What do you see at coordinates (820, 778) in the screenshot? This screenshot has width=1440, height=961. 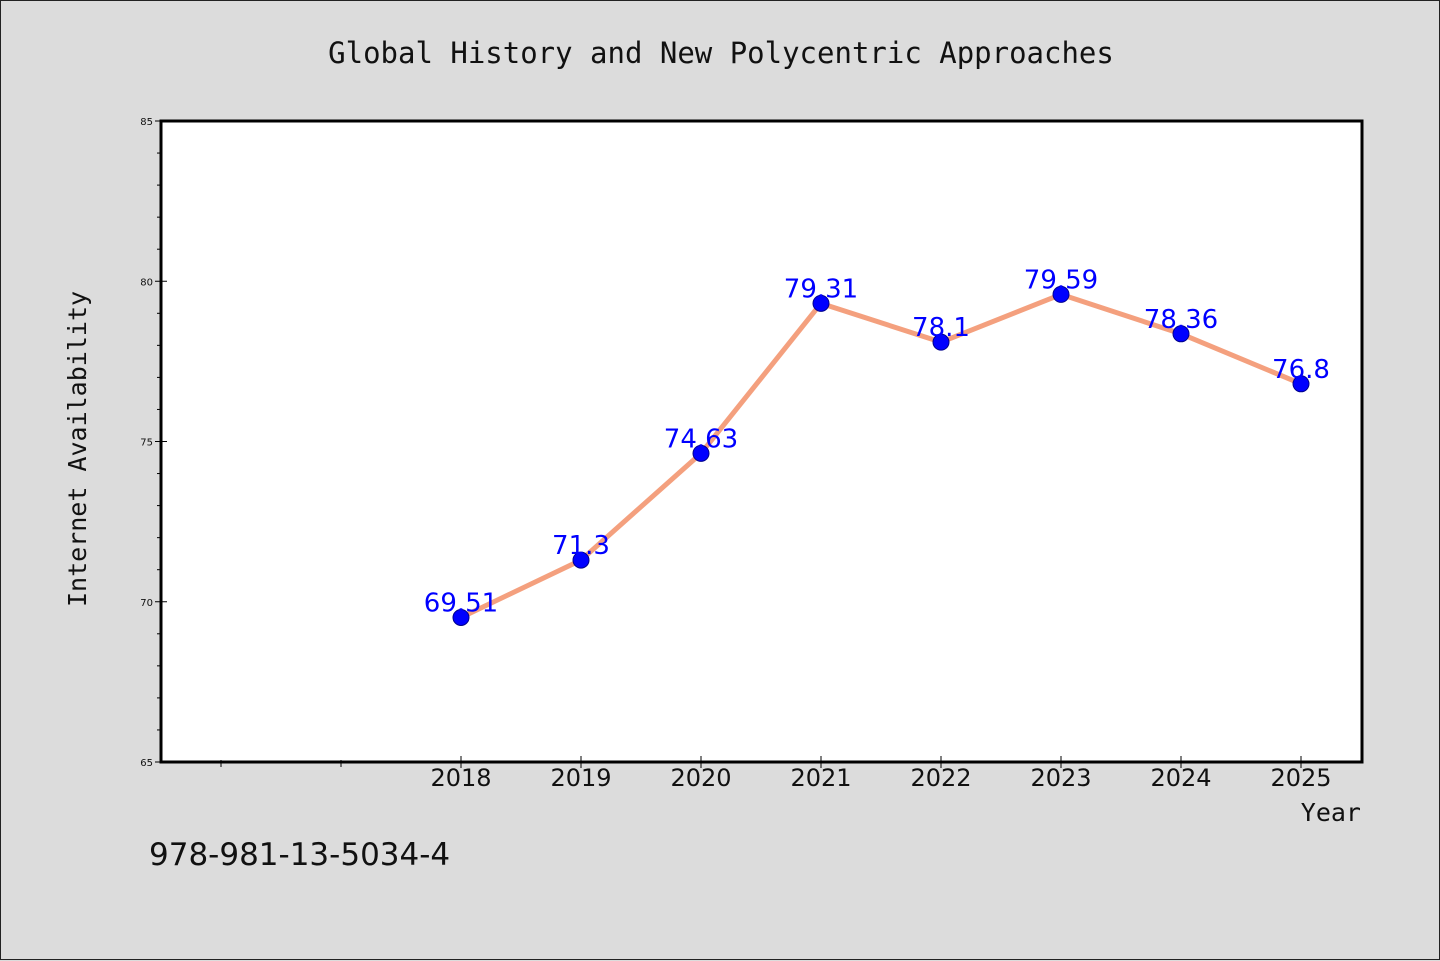 I see `x-tick-label: 2021` at bounding box center [820, 778].